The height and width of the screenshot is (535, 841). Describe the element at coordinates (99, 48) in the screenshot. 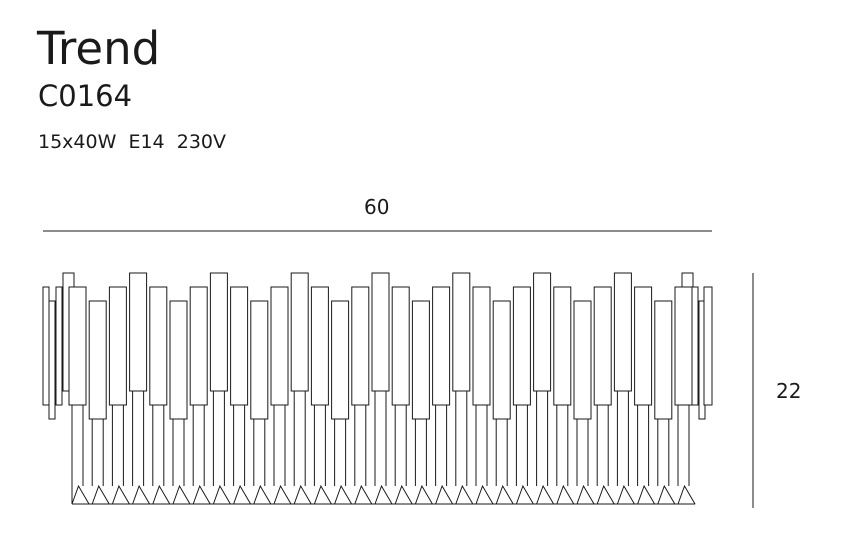

I see `product-name: Trend` at that location.